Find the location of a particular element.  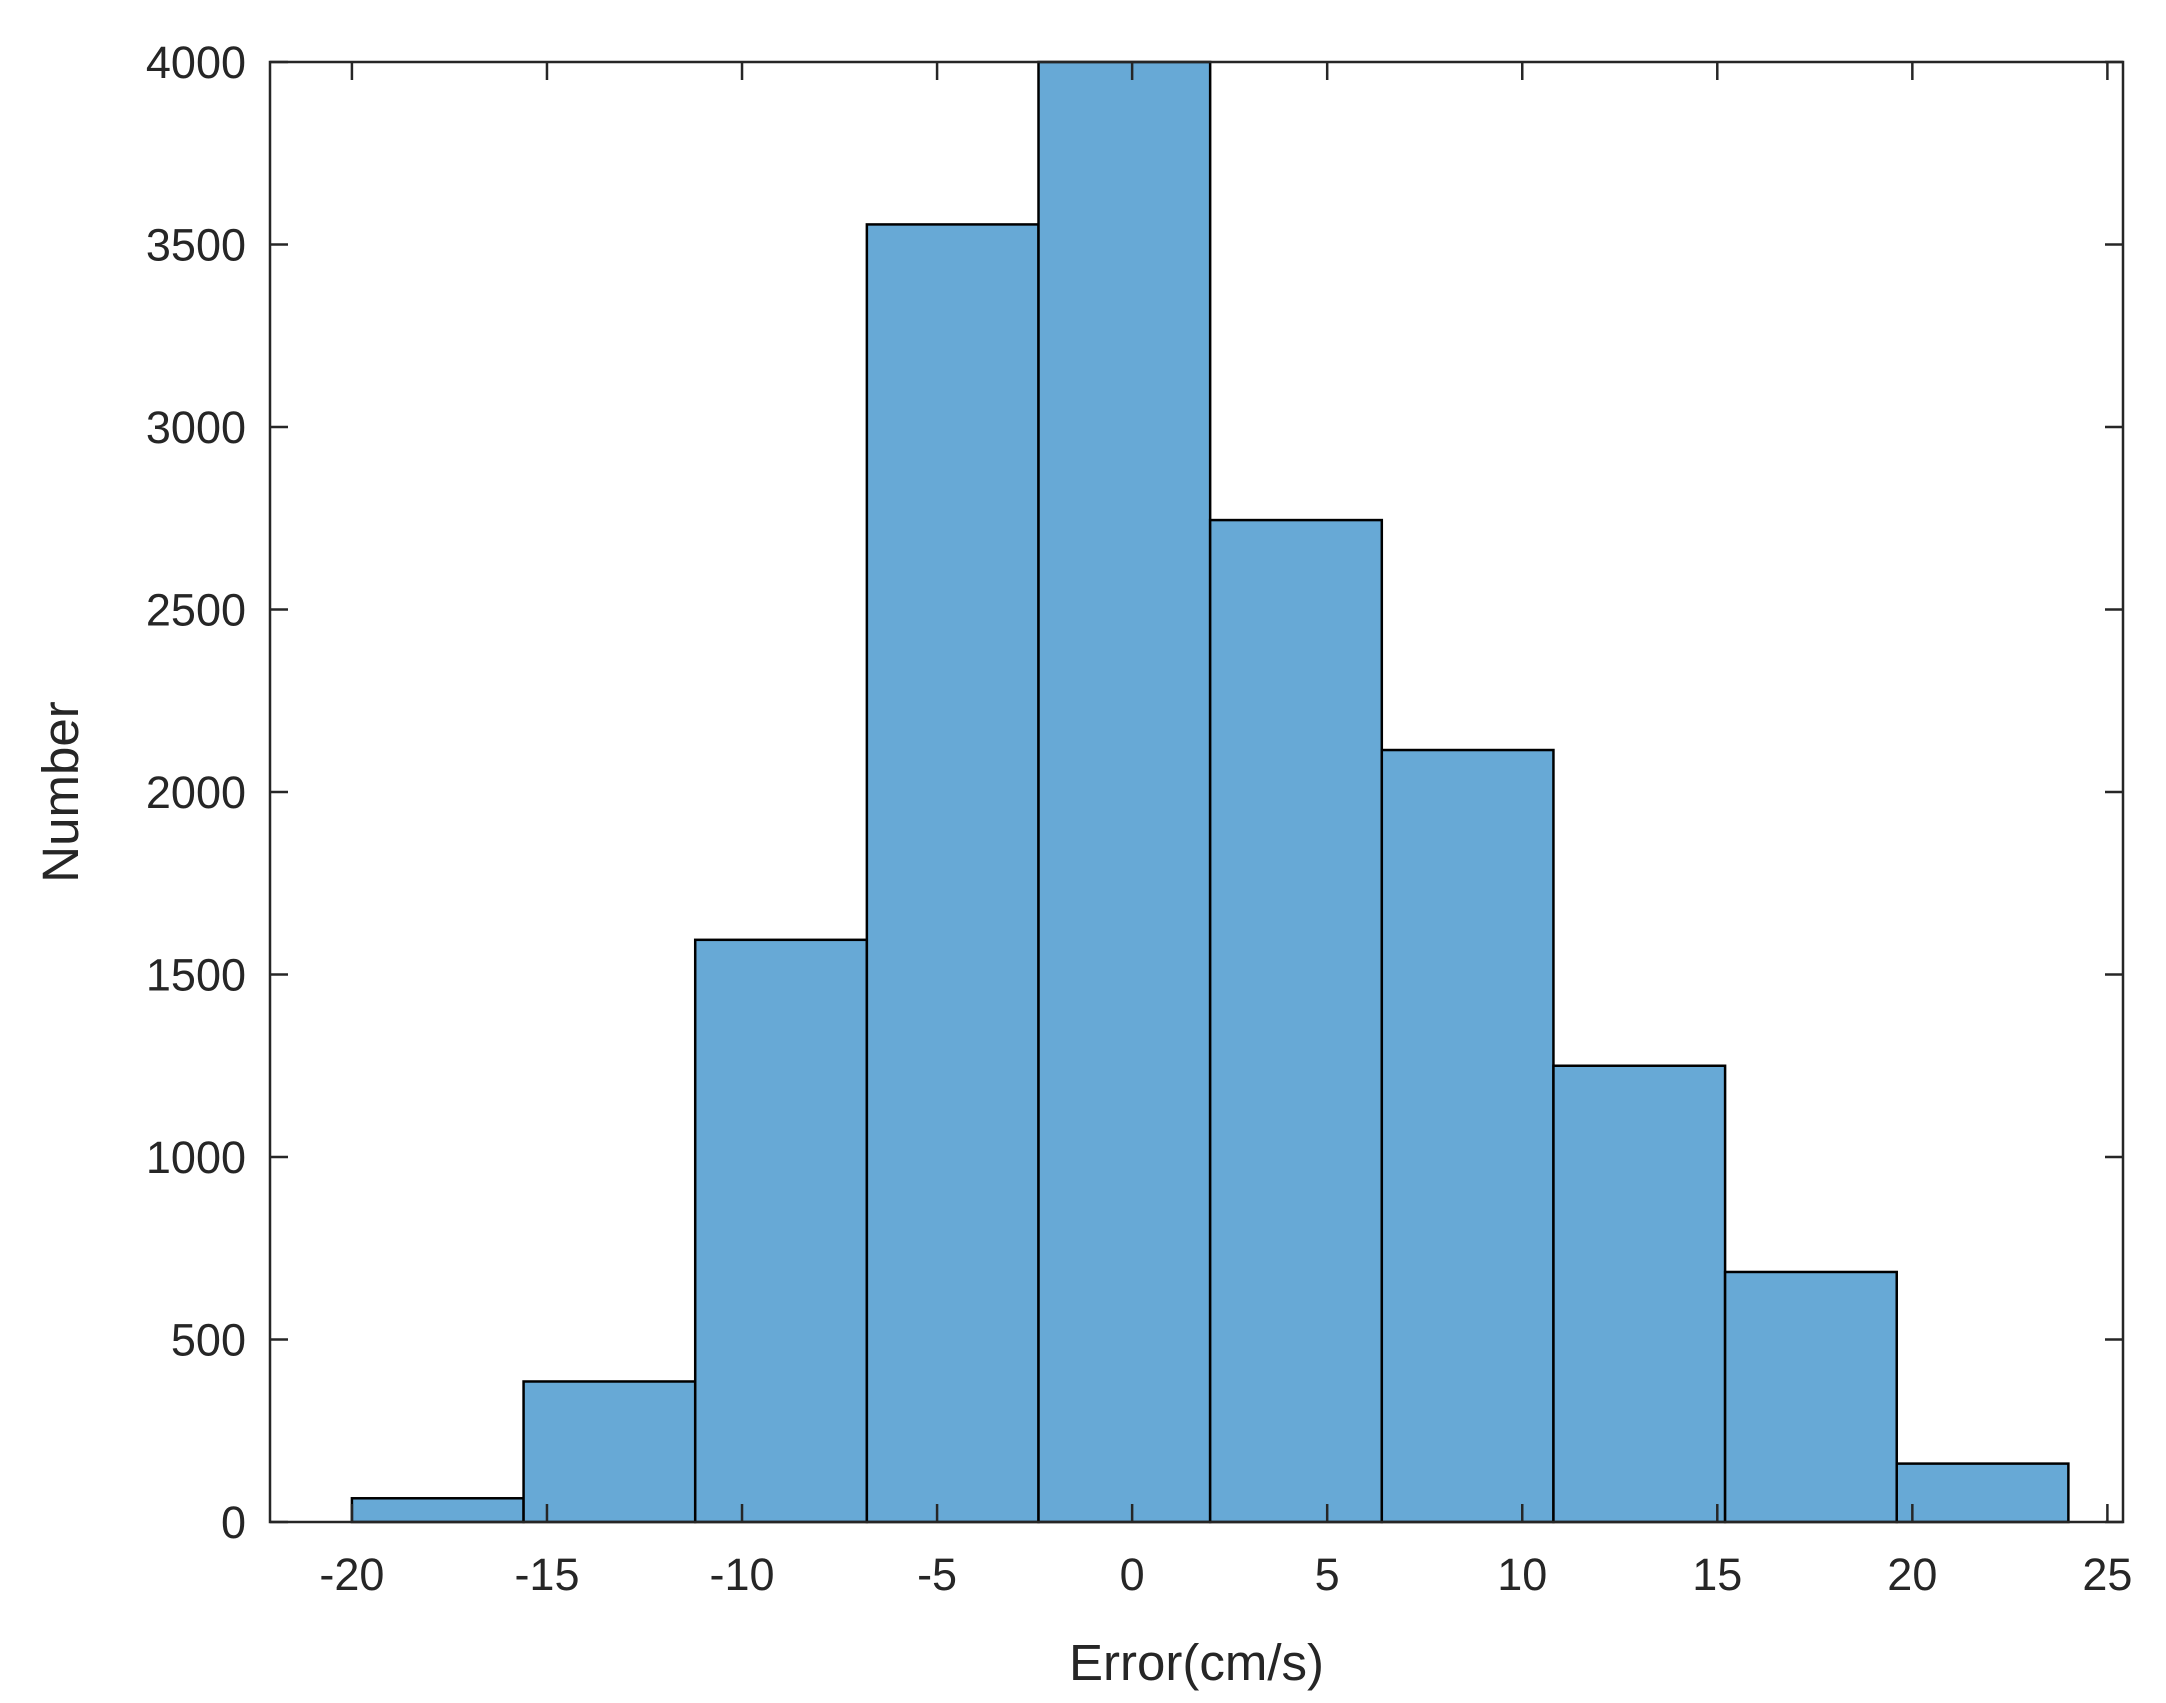

y-tick-label-0: 0 is located at coordinates (233, 1522).